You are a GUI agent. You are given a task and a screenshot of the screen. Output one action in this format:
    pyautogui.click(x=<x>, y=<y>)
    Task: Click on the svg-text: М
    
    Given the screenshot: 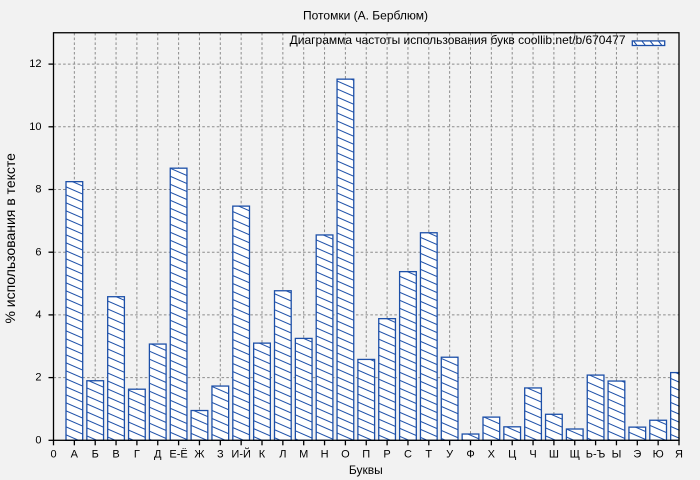 What is the action you would take?
    pyautogui.click(x=303, y=454)
    